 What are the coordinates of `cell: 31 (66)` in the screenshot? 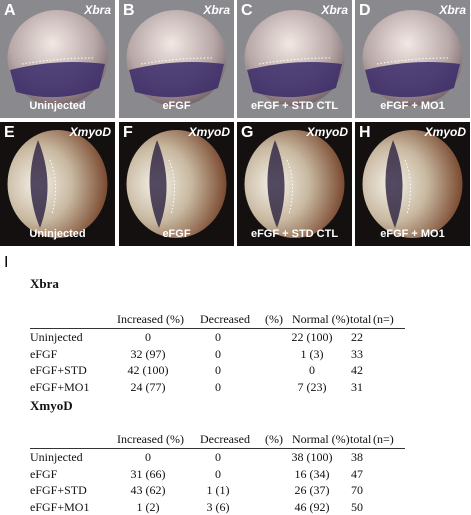 It's located at (148, 473).